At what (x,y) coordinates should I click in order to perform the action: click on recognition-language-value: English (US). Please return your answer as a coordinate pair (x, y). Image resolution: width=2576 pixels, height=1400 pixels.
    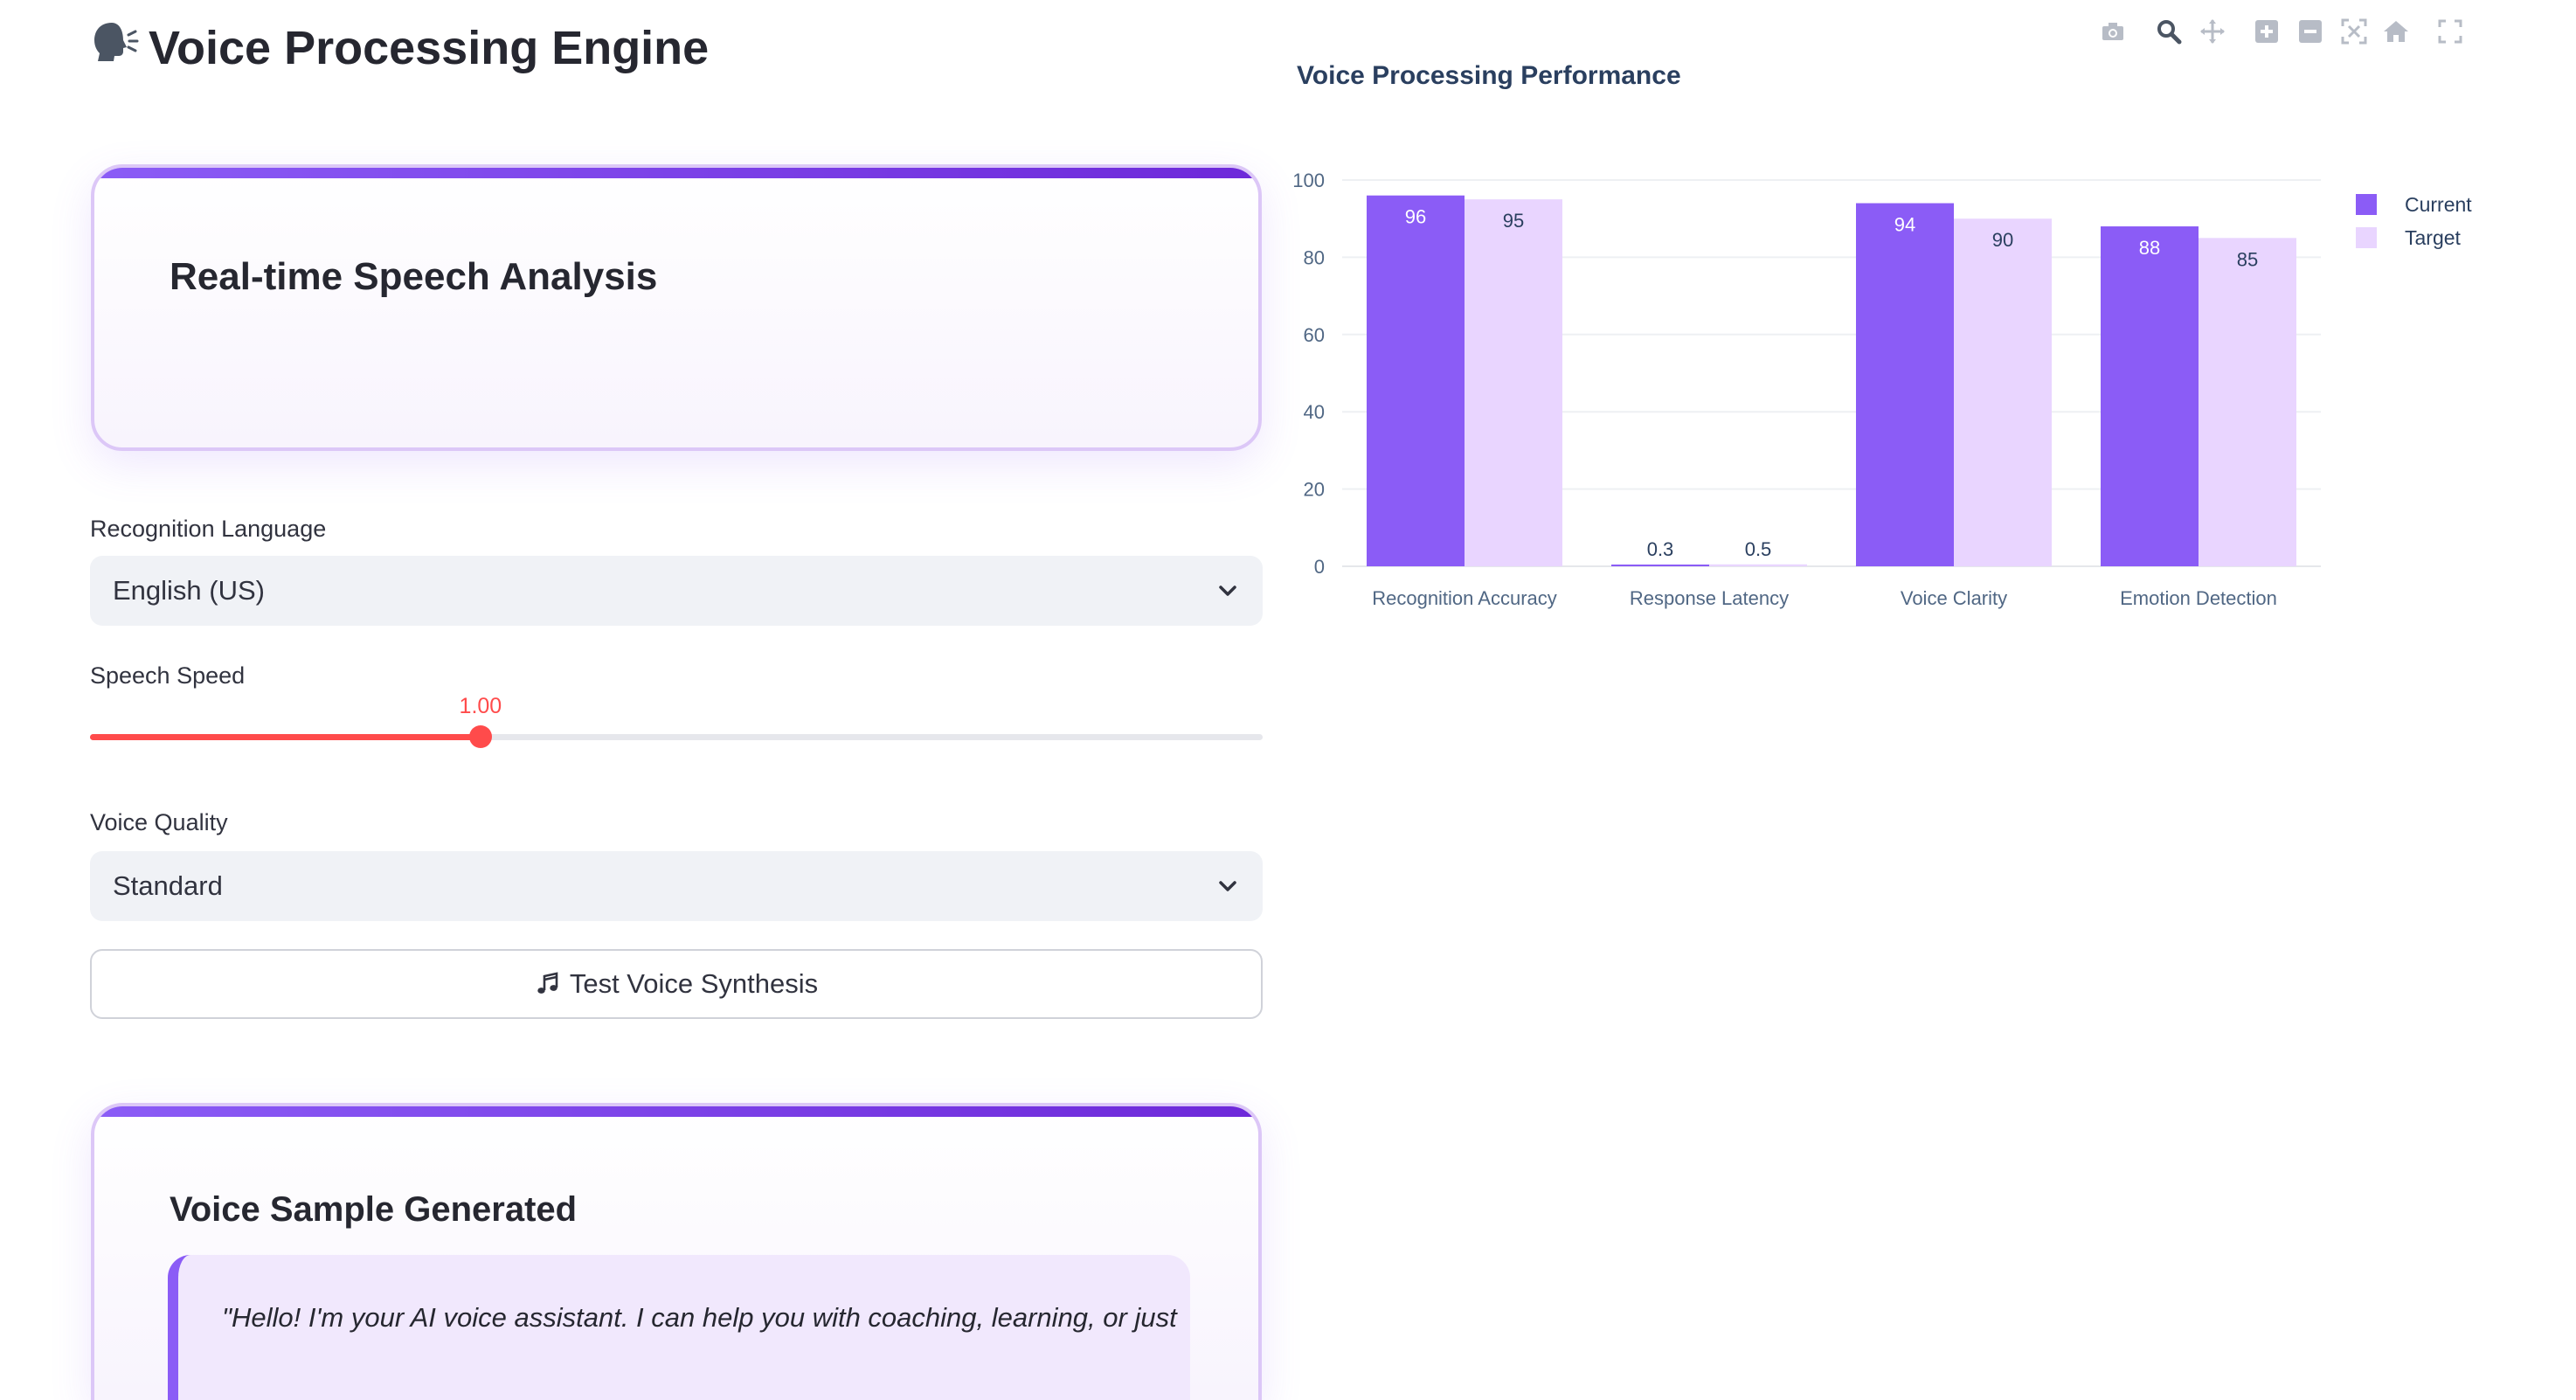
    Looking at the image, I should click on (189, 590).